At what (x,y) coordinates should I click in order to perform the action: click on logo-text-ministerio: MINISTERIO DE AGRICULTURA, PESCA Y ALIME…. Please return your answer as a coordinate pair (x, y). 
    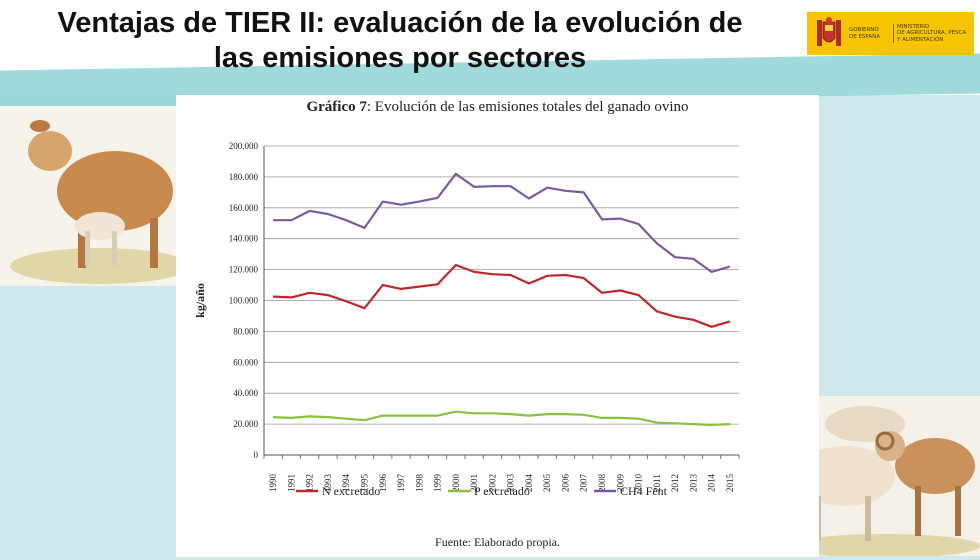
    Looking at the image, I should click on (930, 33).